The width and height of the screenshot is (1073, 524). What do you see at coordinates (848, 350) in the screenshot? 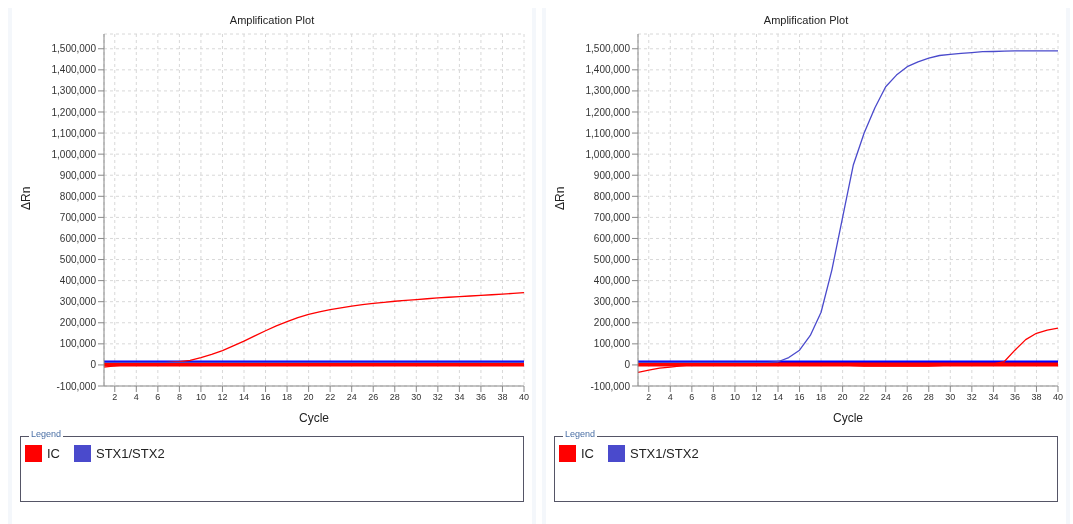
I see `line-series` at bounding box center [848, 350].